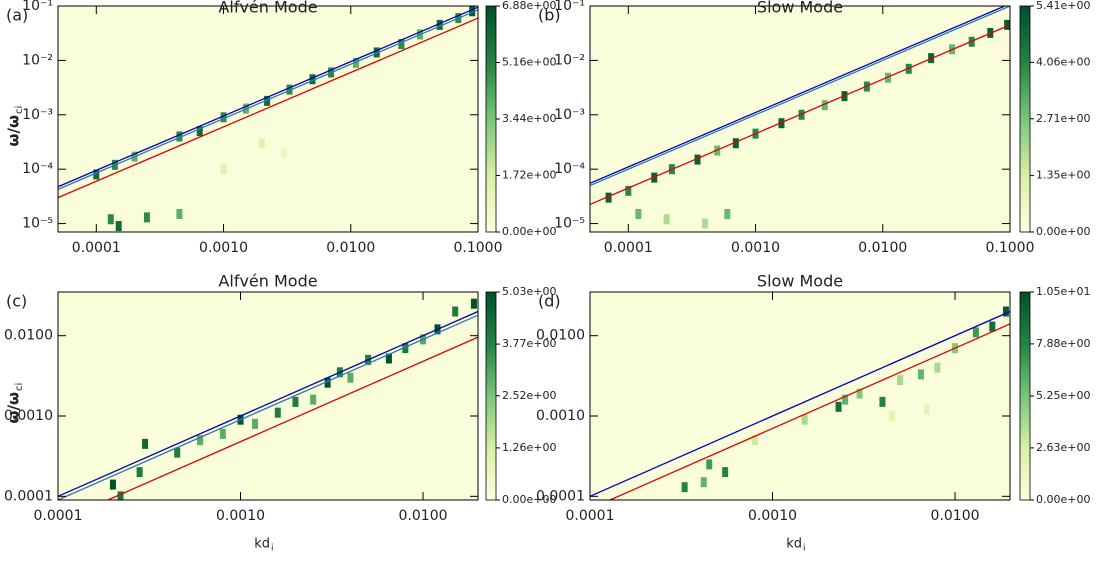 This screenshot has height=567, width=1097. What do you see at coordinates (1010, 248) in the screenshot?
I see `x-tick-label: 0.1000` at bounding box center [1010, 248].